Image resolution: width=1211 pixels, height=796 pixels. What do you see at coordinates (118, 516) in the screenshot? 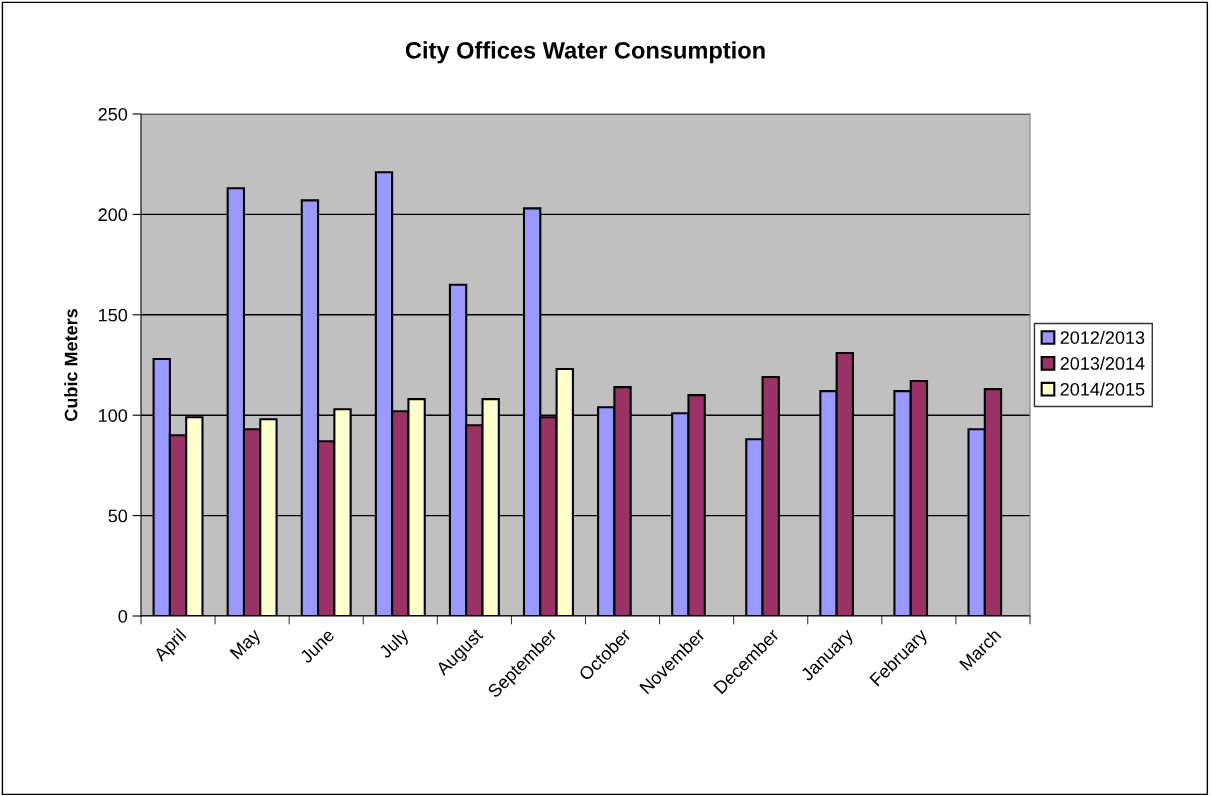
I see `y-tick-label: 50` at bounding box center [118, 516].